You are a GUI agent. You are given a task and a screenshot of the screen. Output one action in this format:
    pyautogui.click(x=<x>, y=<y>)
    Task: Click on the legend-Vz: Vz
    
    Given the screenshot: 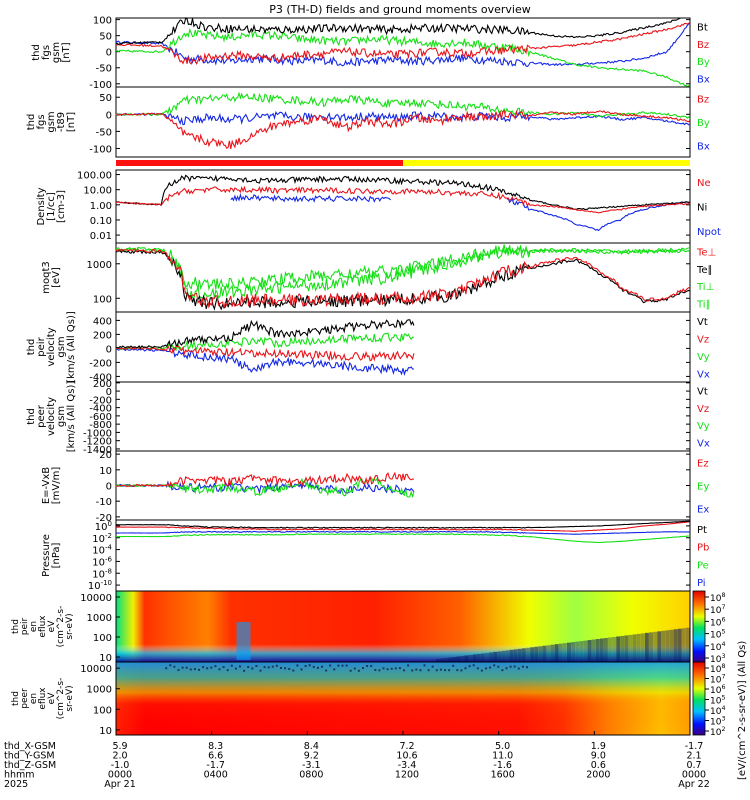 What is the action you would take?
    pyautogui.click(x=703, y=339)
    